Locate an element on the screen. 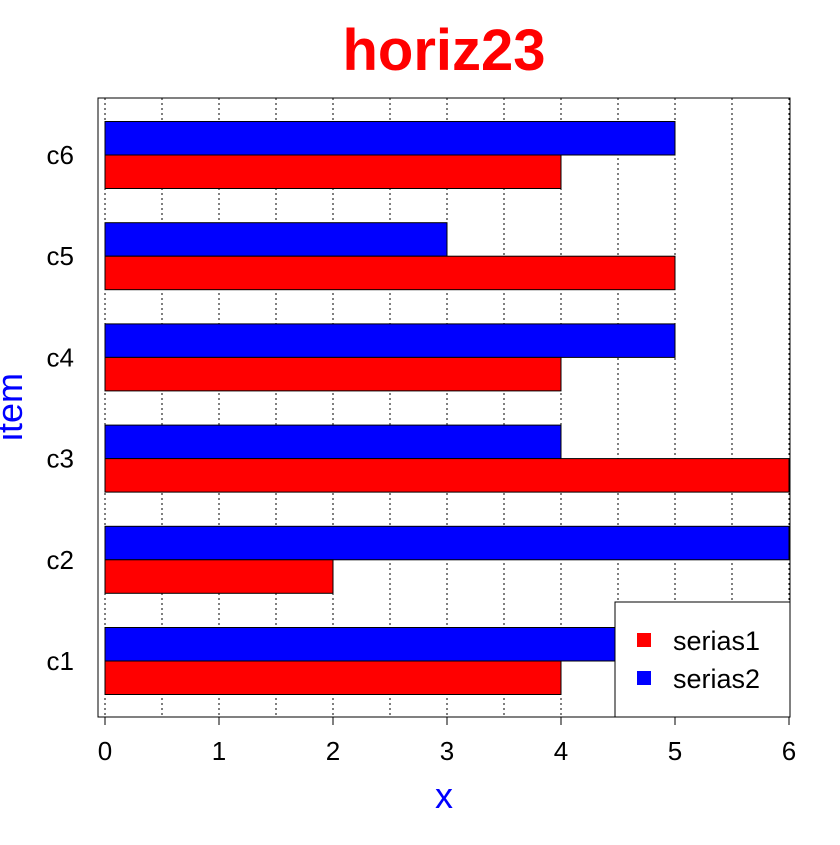 Image resolution: width=840 pixels, height=845 pixels. legend: serias1 serias2 is located at coordinates (702, 659).